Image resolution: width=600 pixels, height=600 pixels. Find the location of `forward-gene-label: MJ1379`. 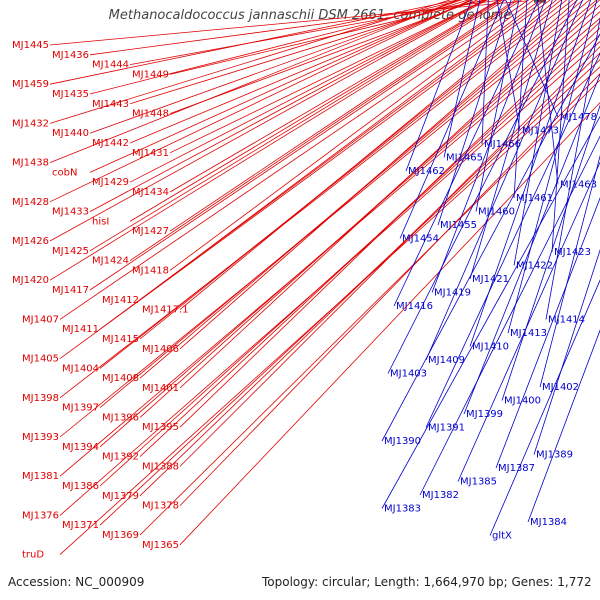

forward-gene-label: MJ1379 is located at coordinates (120, 496).